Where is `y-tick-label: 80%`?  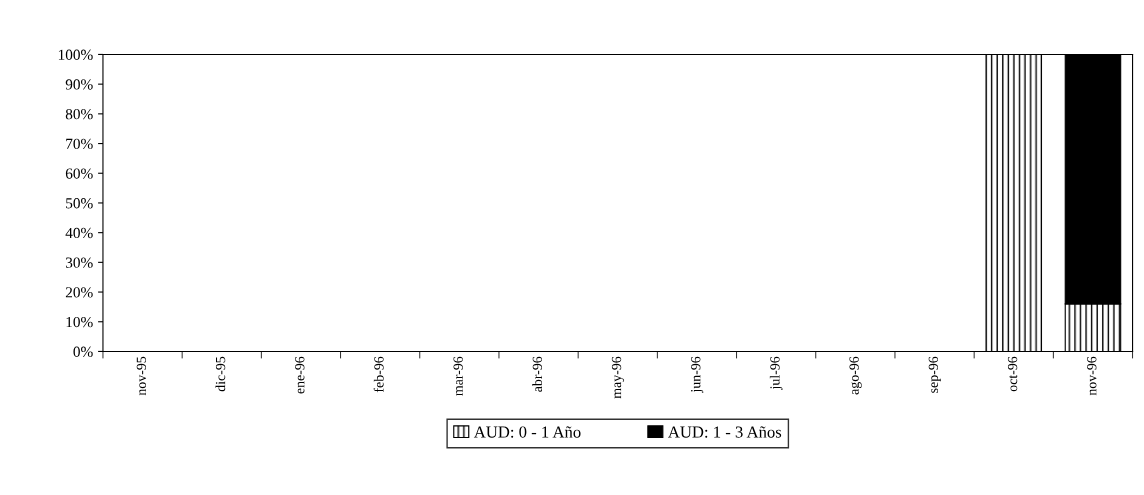 y-tick-label: 80% is located at coordinates (79, 114).